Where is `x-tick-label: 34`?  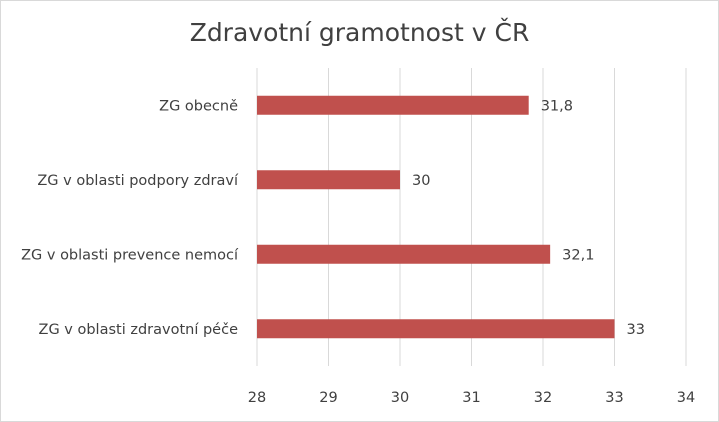
x-tick-label: 34 is located at coordinates (686, 398).